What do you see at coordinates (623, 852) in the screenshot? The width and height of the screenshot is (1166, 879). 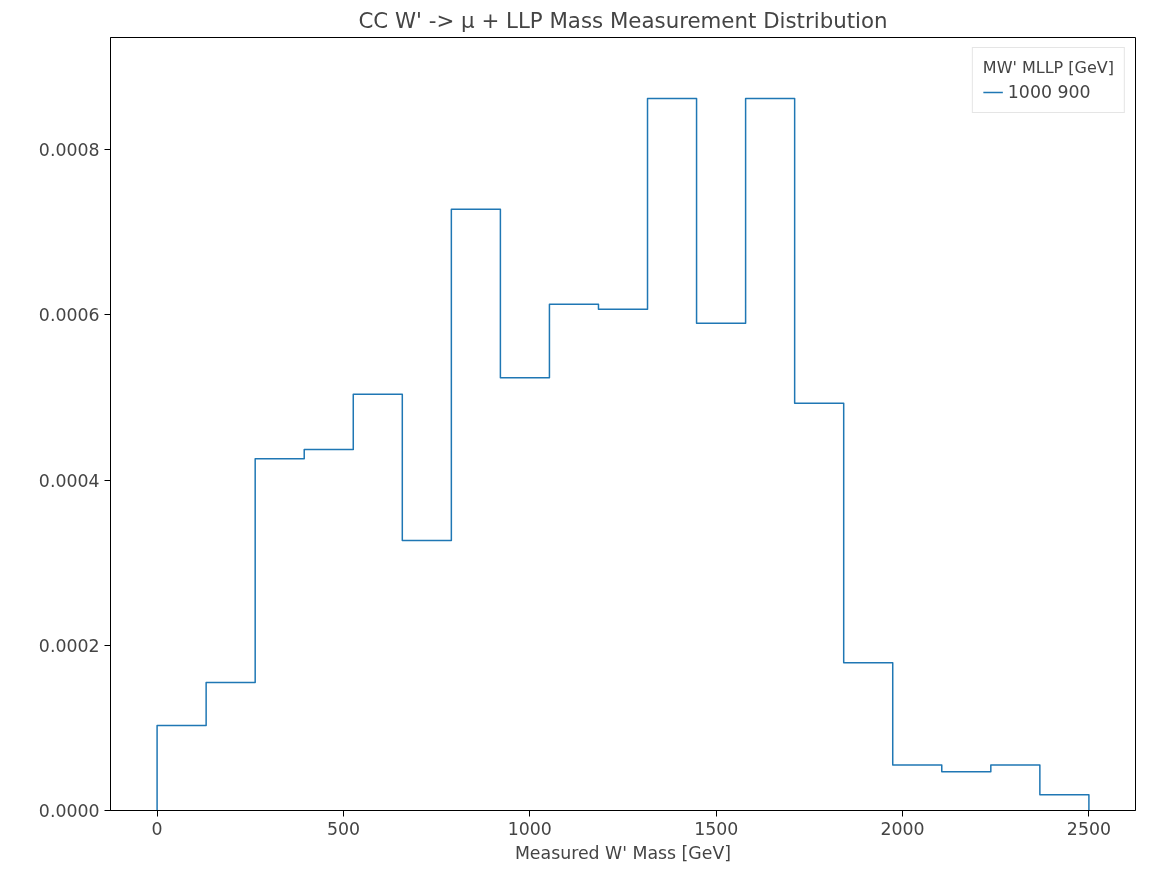 I see `x-axis-title: Measured W' Mass [GeV]` at bounding box center [623, 852].